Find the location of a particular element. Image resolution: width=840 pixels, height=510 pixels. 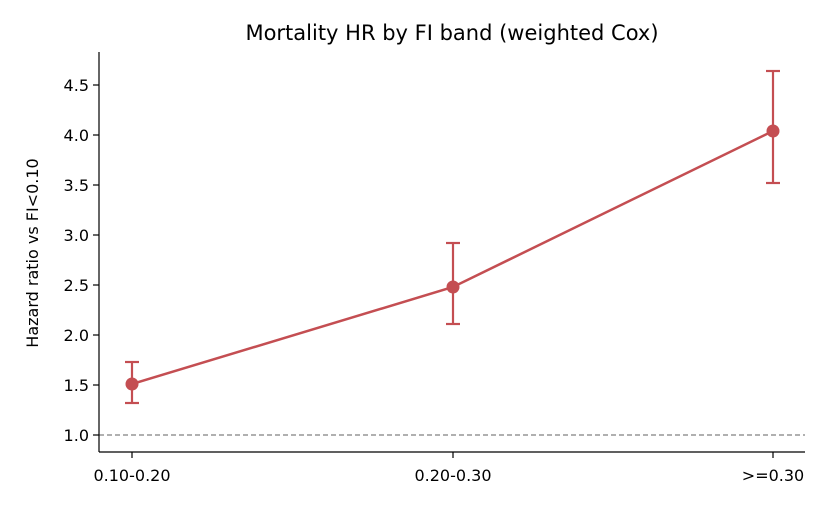

chart-title: Mortality HR by FI band (weighted Cox) is located at coordinates (451, 33).